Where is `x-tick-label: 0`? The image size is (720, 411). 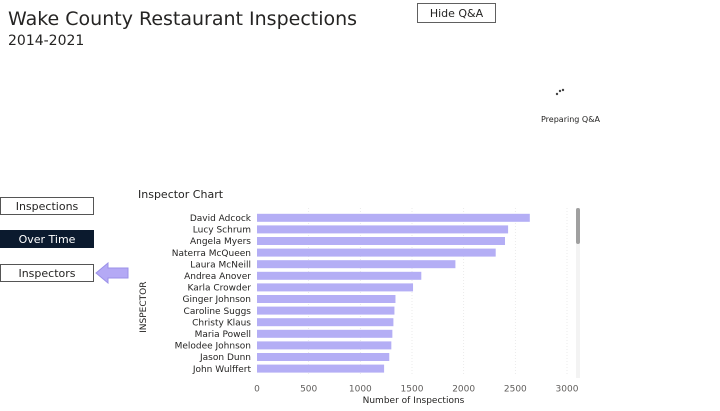 x-tick-label: 0 is located at coordinates (257, 389).